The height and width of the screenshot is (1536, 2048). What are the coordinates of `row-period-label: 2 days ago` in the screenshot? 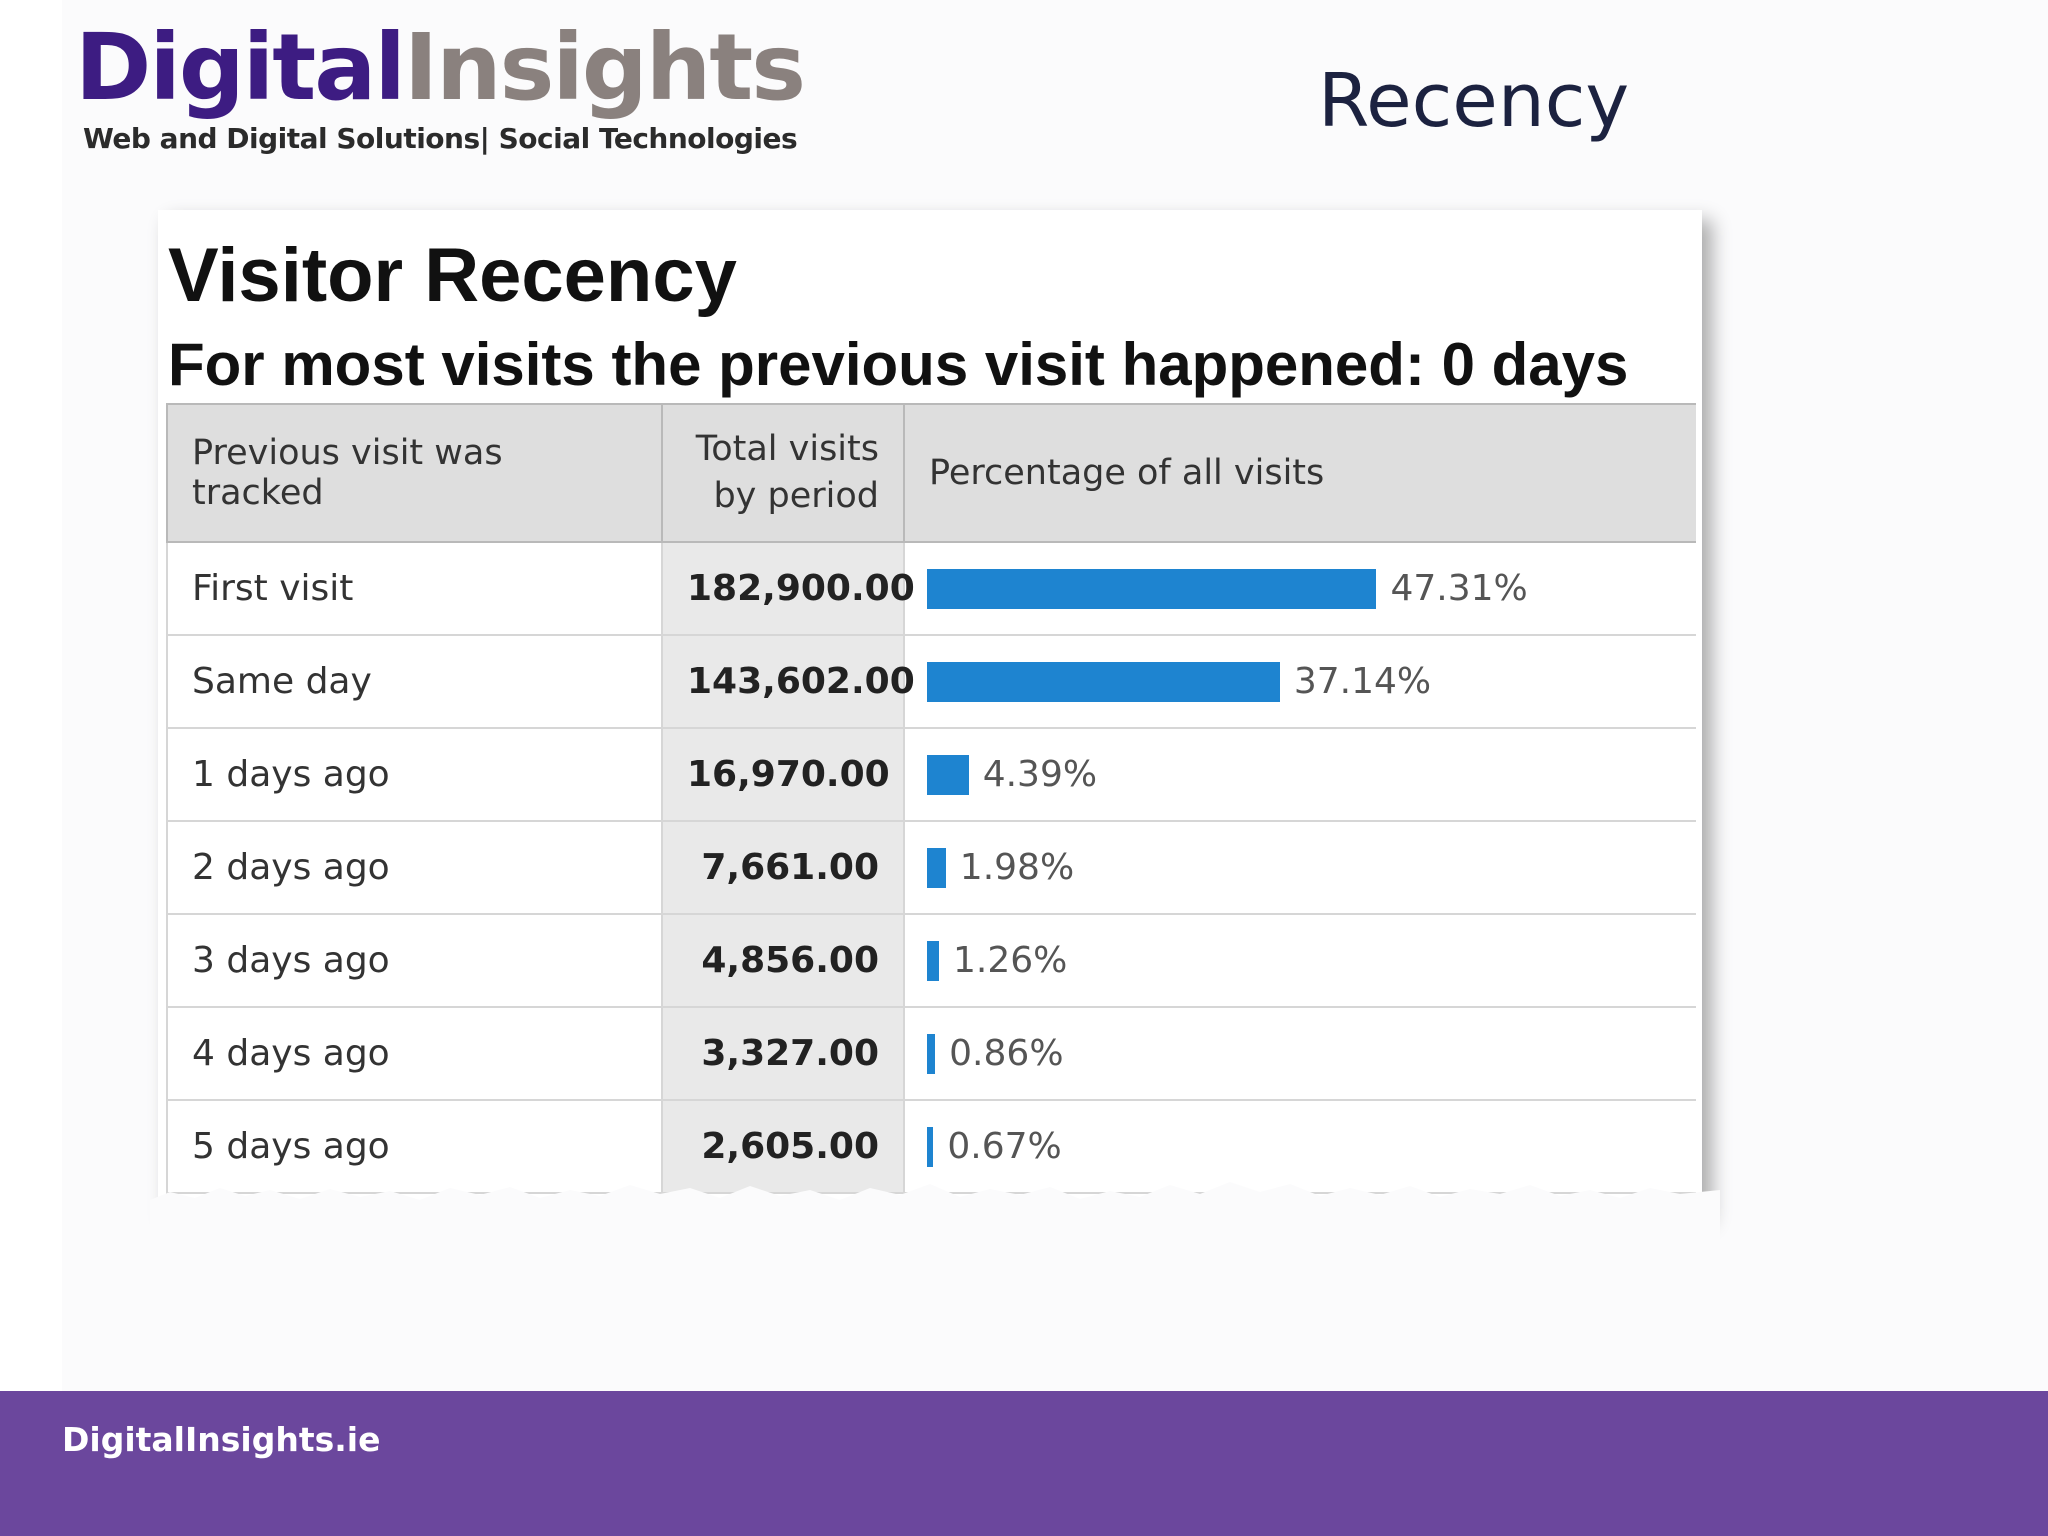 It's located at (414, 867).